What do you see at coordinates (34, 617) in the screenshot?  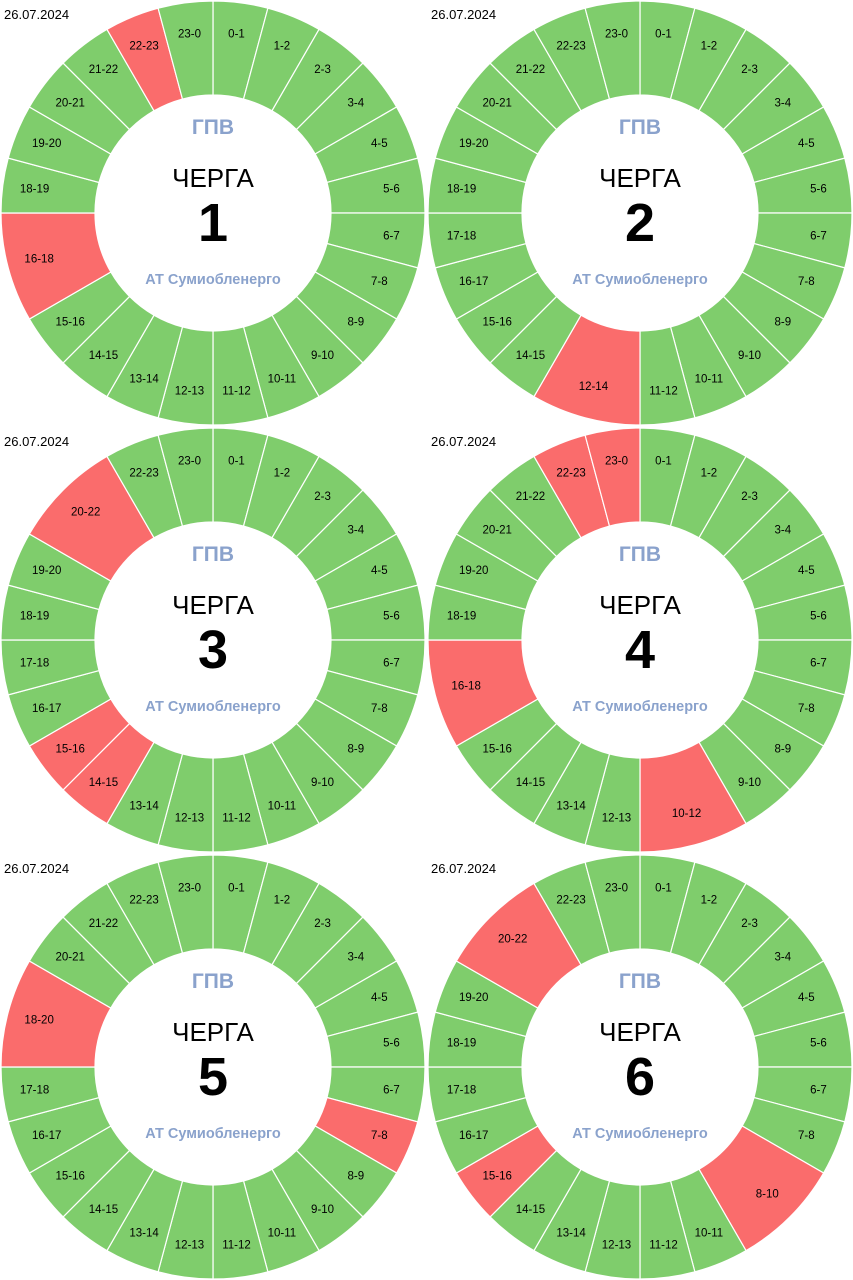 I see `hour-label-18: 18-19` at bounding box center [34, 617].